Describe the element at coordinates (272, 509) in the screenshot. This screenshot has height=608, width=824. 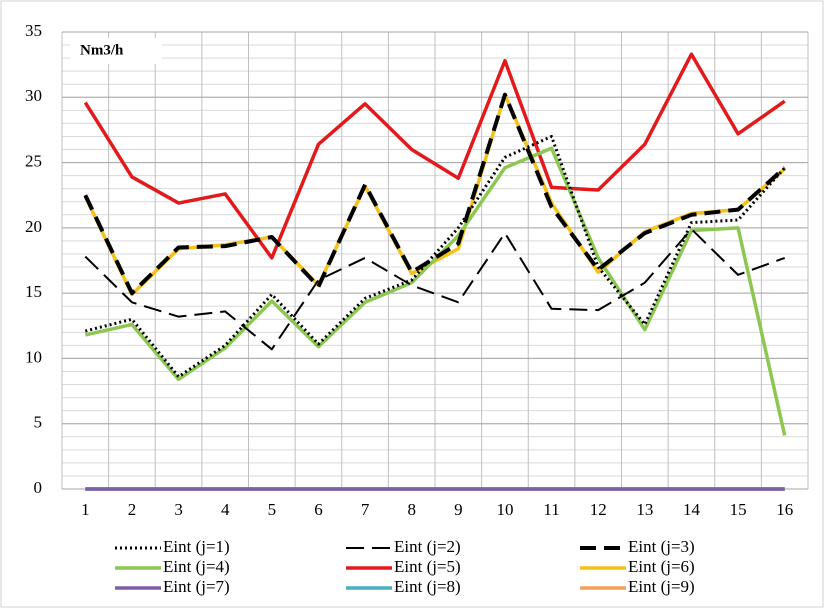
I see `x-tick-label: 5` at that location.